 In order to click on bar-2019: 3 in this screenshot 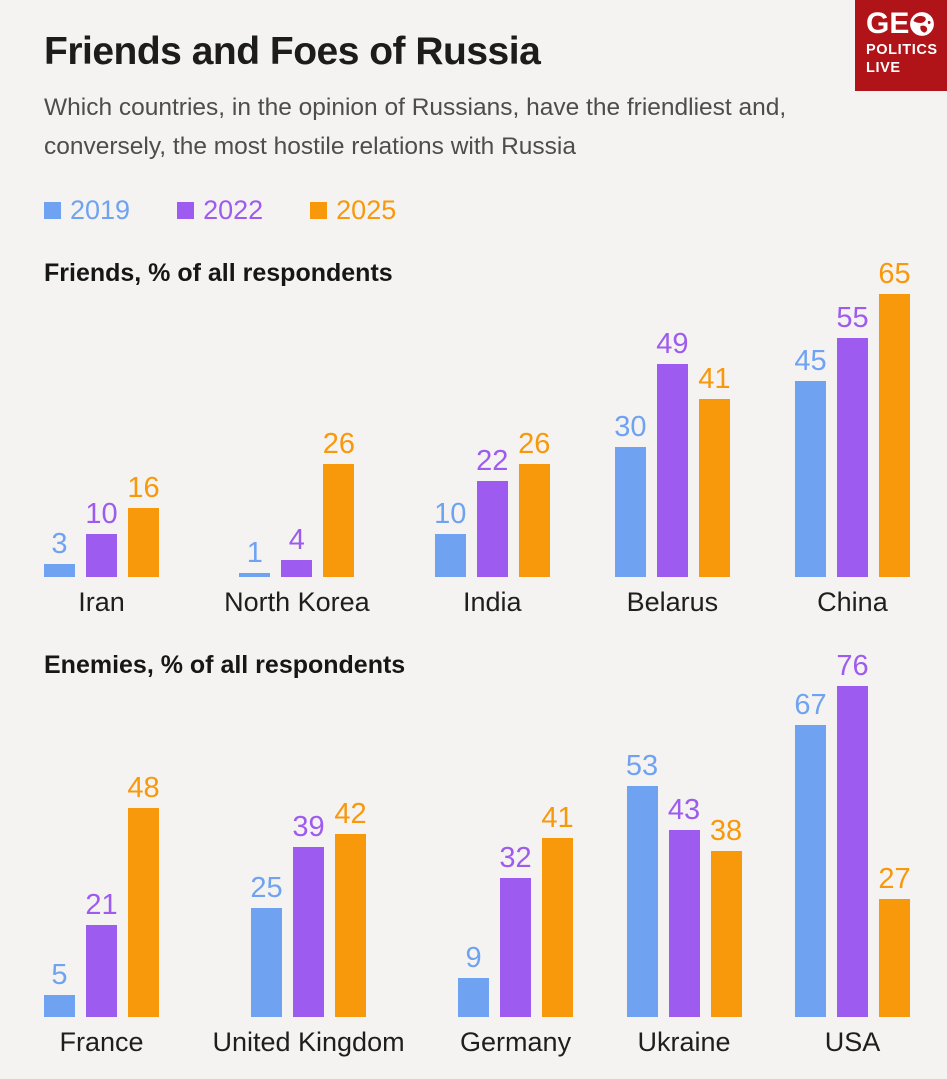, I will do `click(59, 553)`.